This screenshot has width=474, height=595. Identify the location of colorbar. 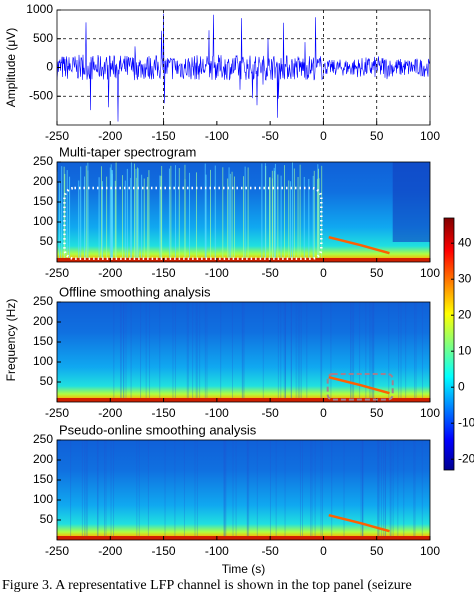
(449, 344).